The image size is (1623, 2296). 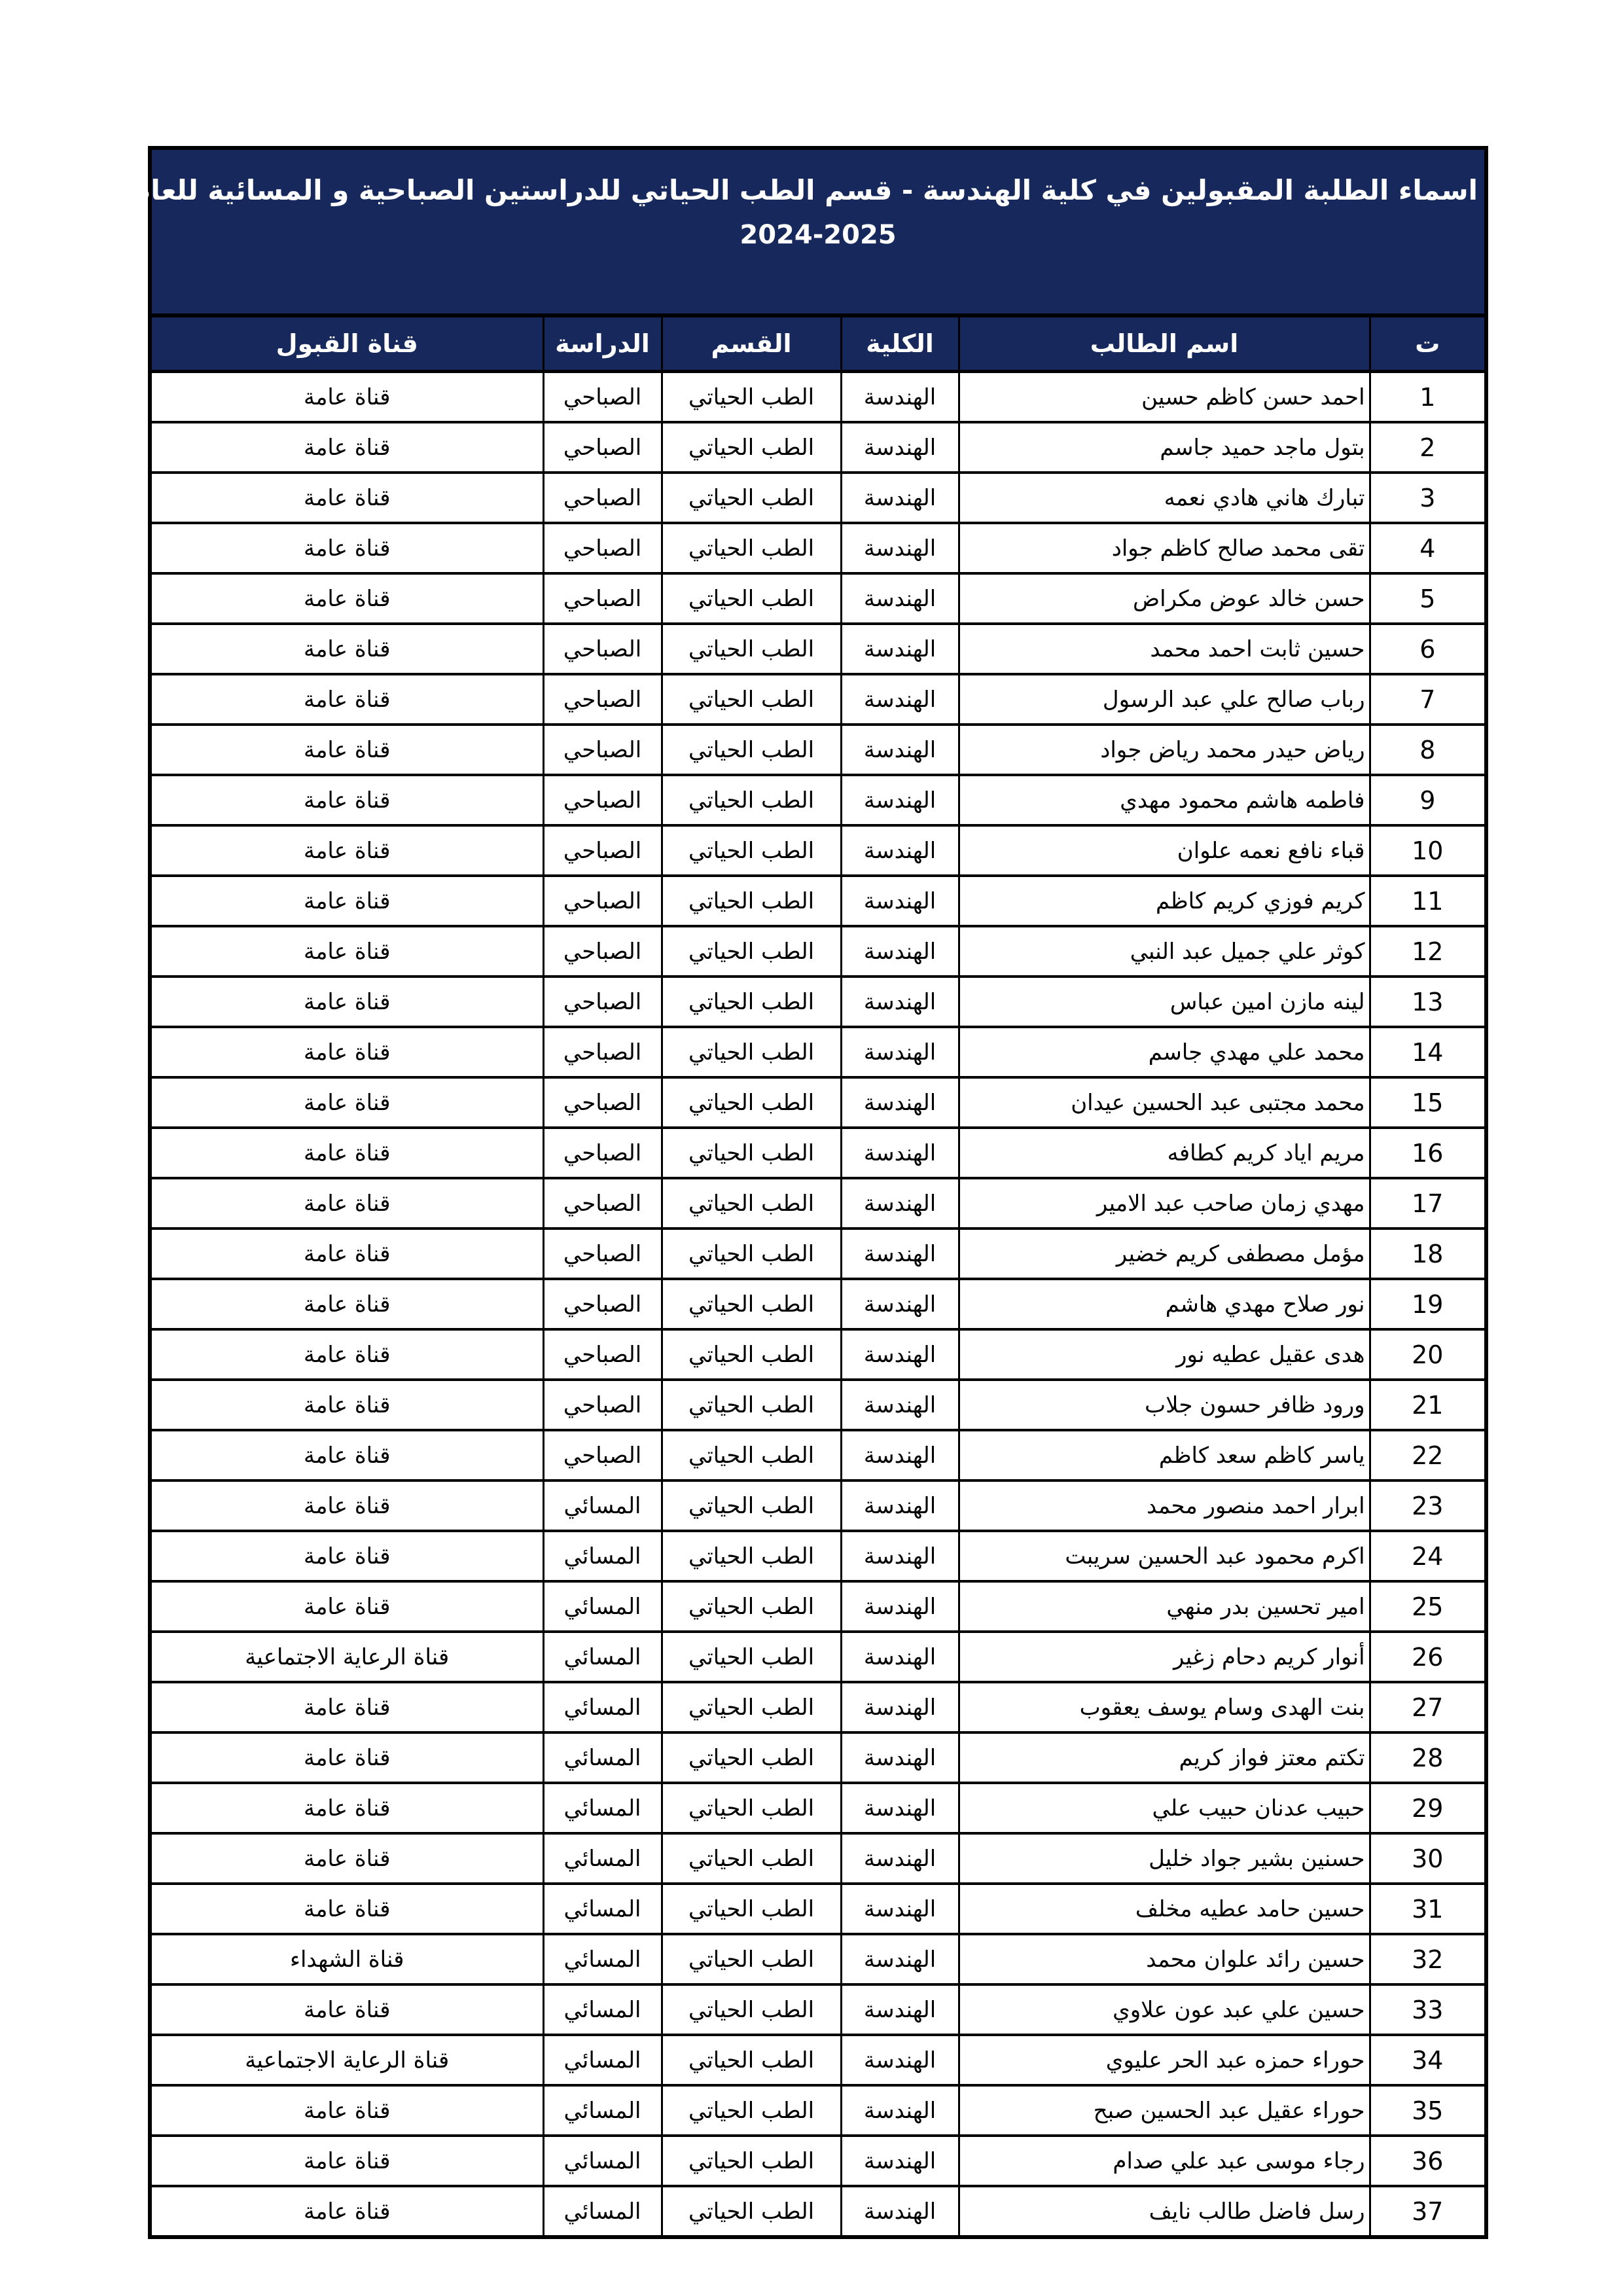 What do you see at coordinates (1428, 1052) in the screenshot?
I see `serial-cell: 14` at bounding box center [1428, 1052].